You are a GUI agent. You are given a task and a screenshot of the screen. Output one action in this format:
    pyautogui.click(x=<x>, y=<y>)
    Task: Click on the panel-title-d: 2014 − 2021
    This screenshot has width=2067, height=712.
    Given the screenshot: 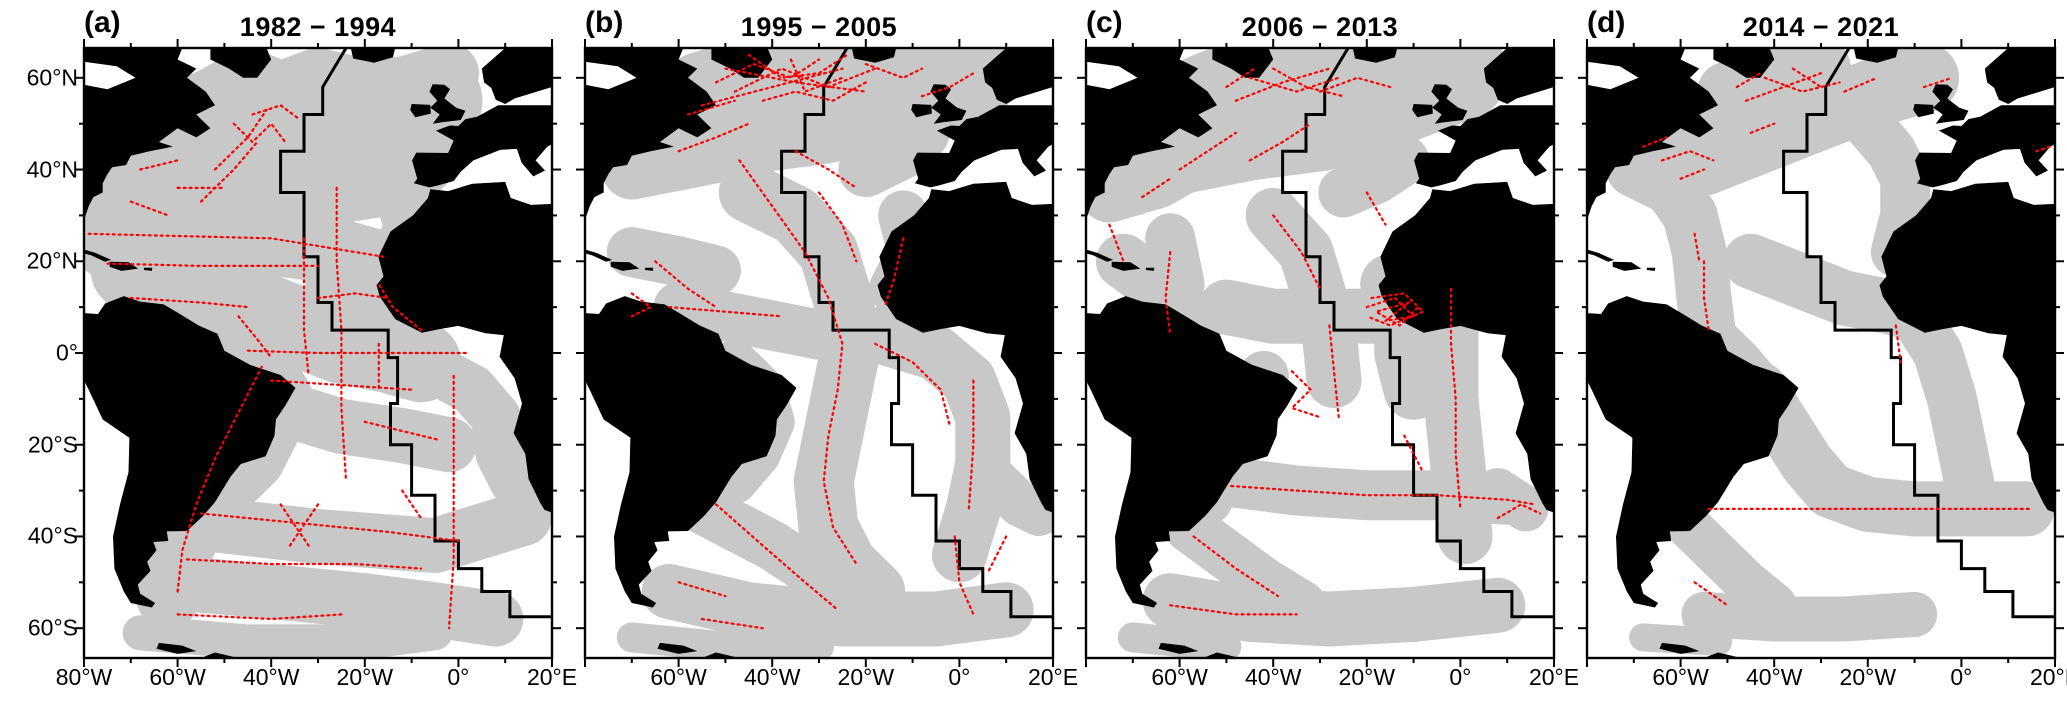 What is the action you would take?
    pyautogui.click(x=1821, y=27)
    